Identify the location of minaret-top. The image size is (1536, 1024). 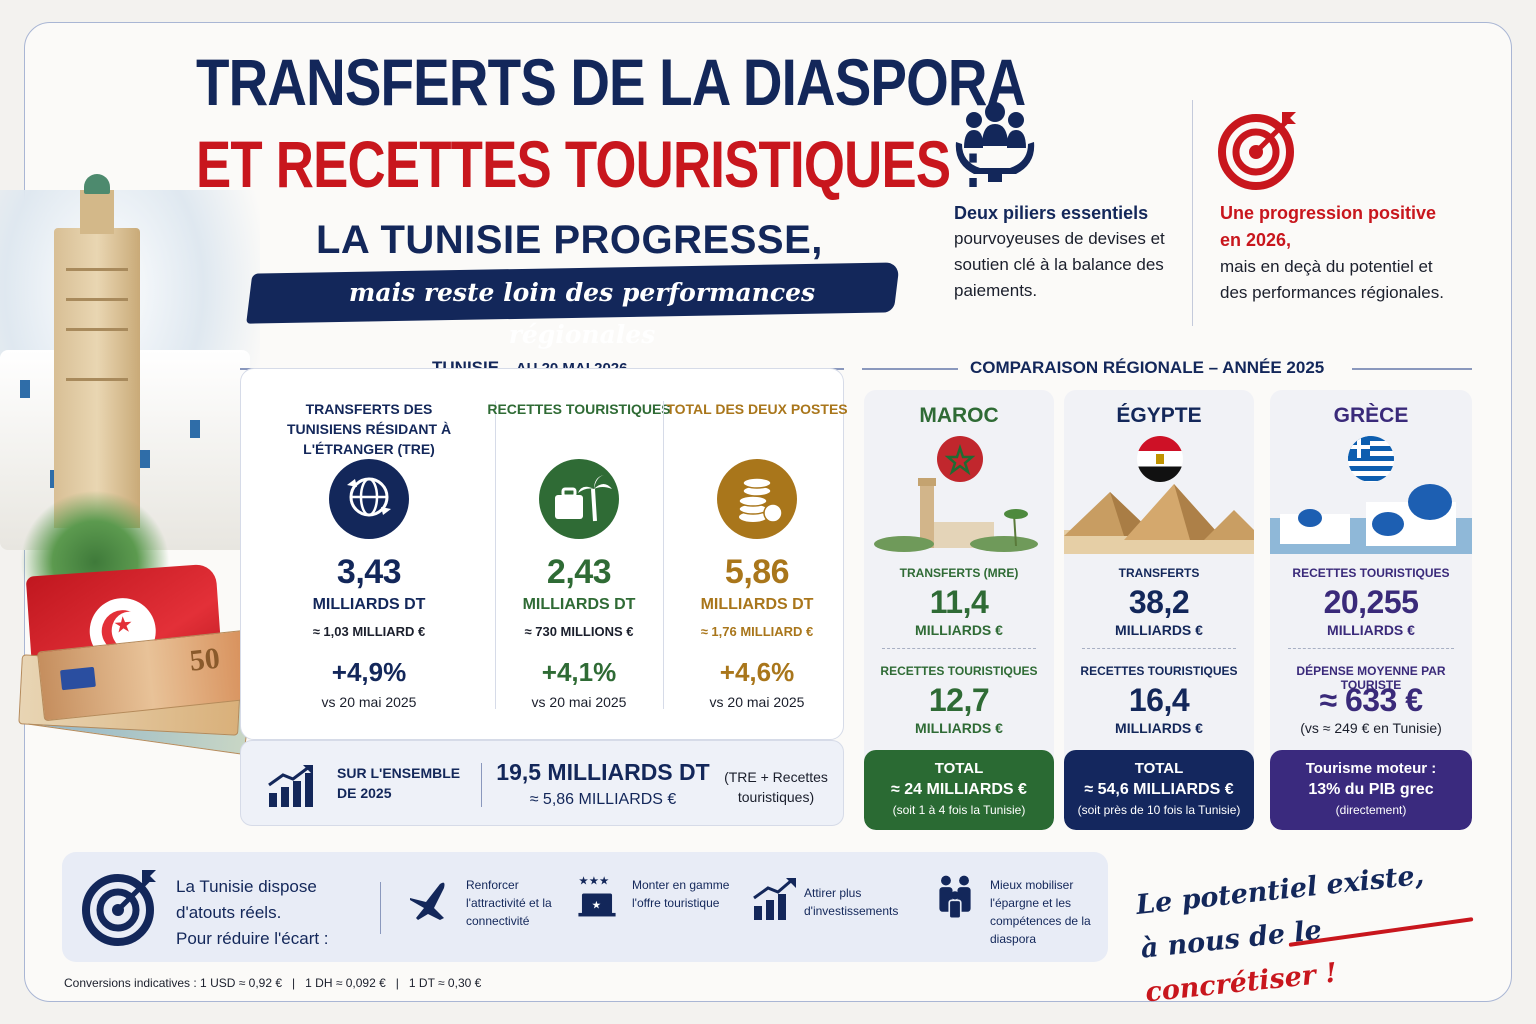
(97, 212).